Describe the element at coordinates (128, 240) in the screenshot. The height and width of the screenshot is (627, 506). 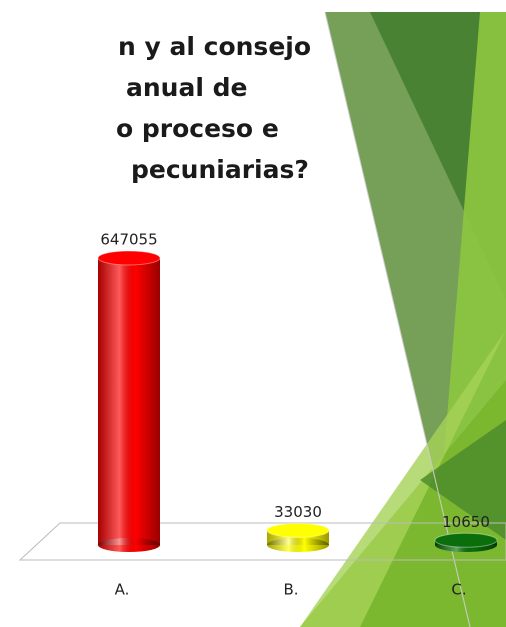
I see `value-label: 647055` at that location.